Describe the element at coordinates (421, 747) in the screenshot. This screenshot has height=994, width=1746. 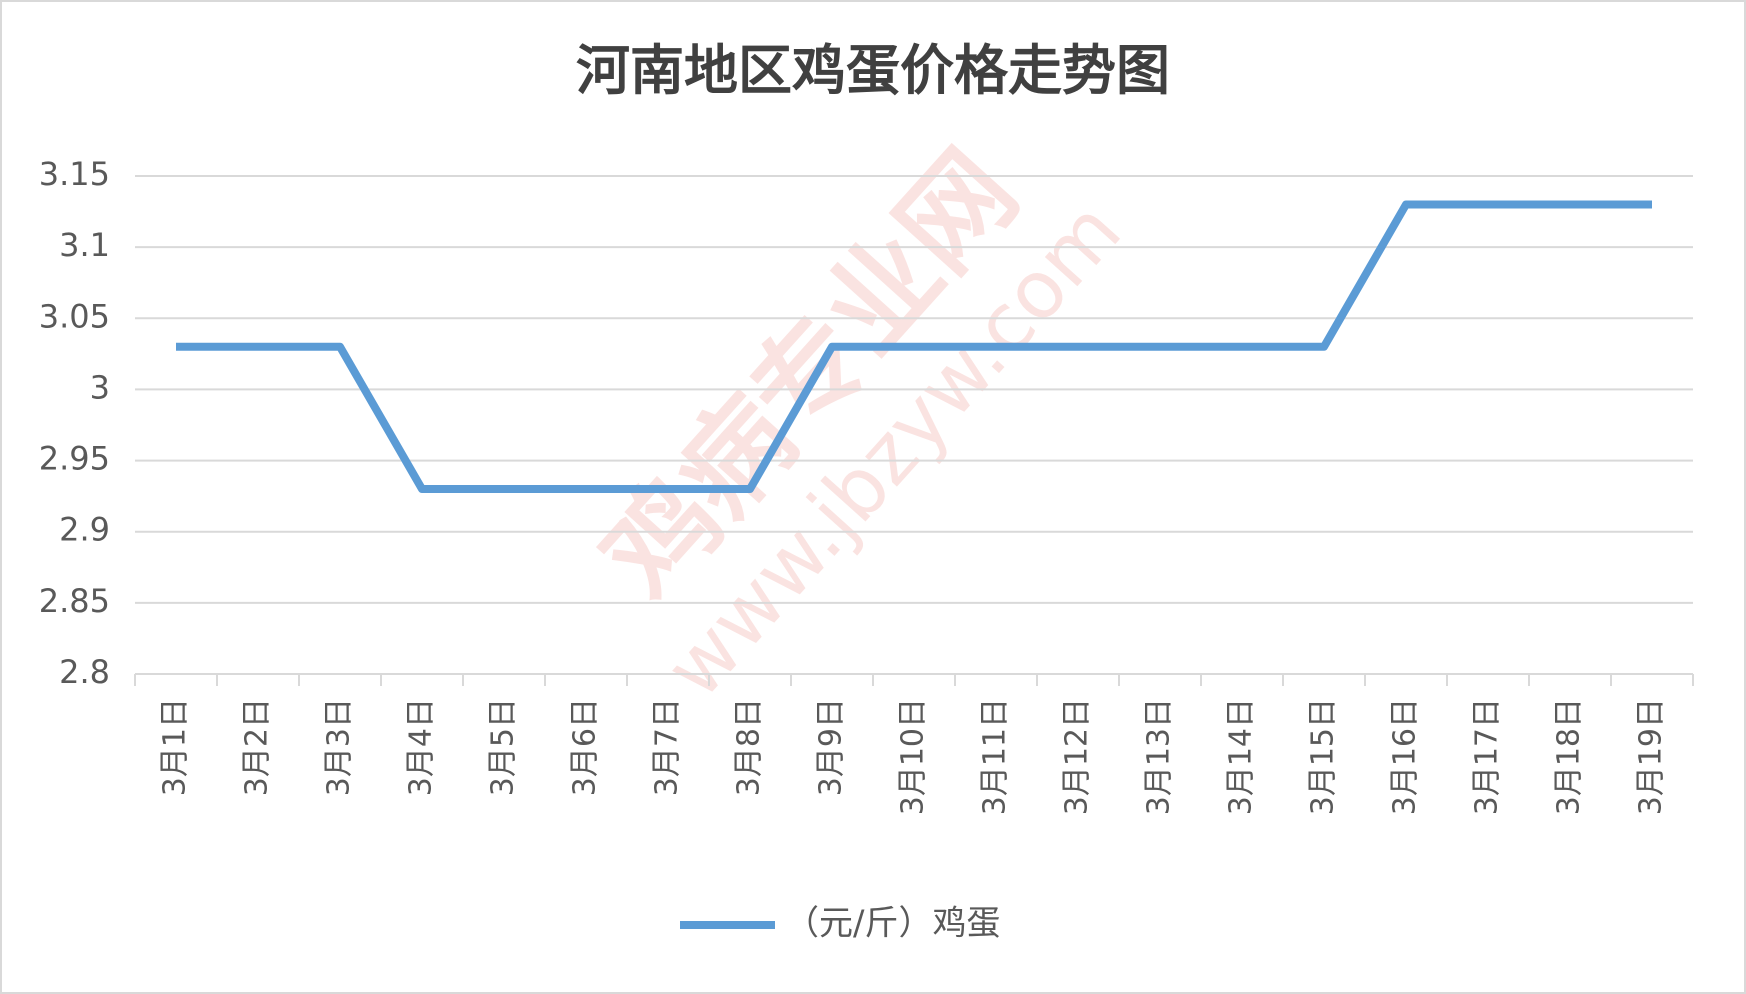
I see `x-tick-label: 3月4日` at that location.